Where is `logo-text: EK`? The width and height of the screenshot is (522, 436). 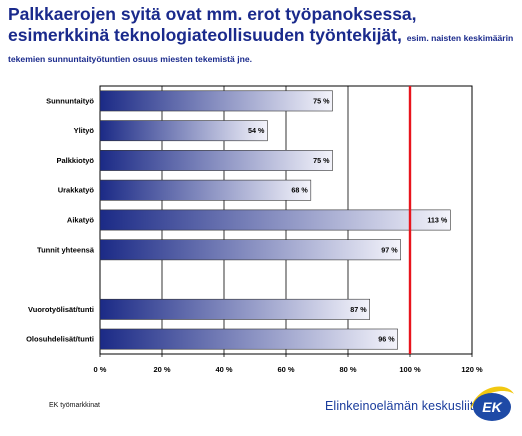 logo-text: EK is located at coordinates (492, 407).